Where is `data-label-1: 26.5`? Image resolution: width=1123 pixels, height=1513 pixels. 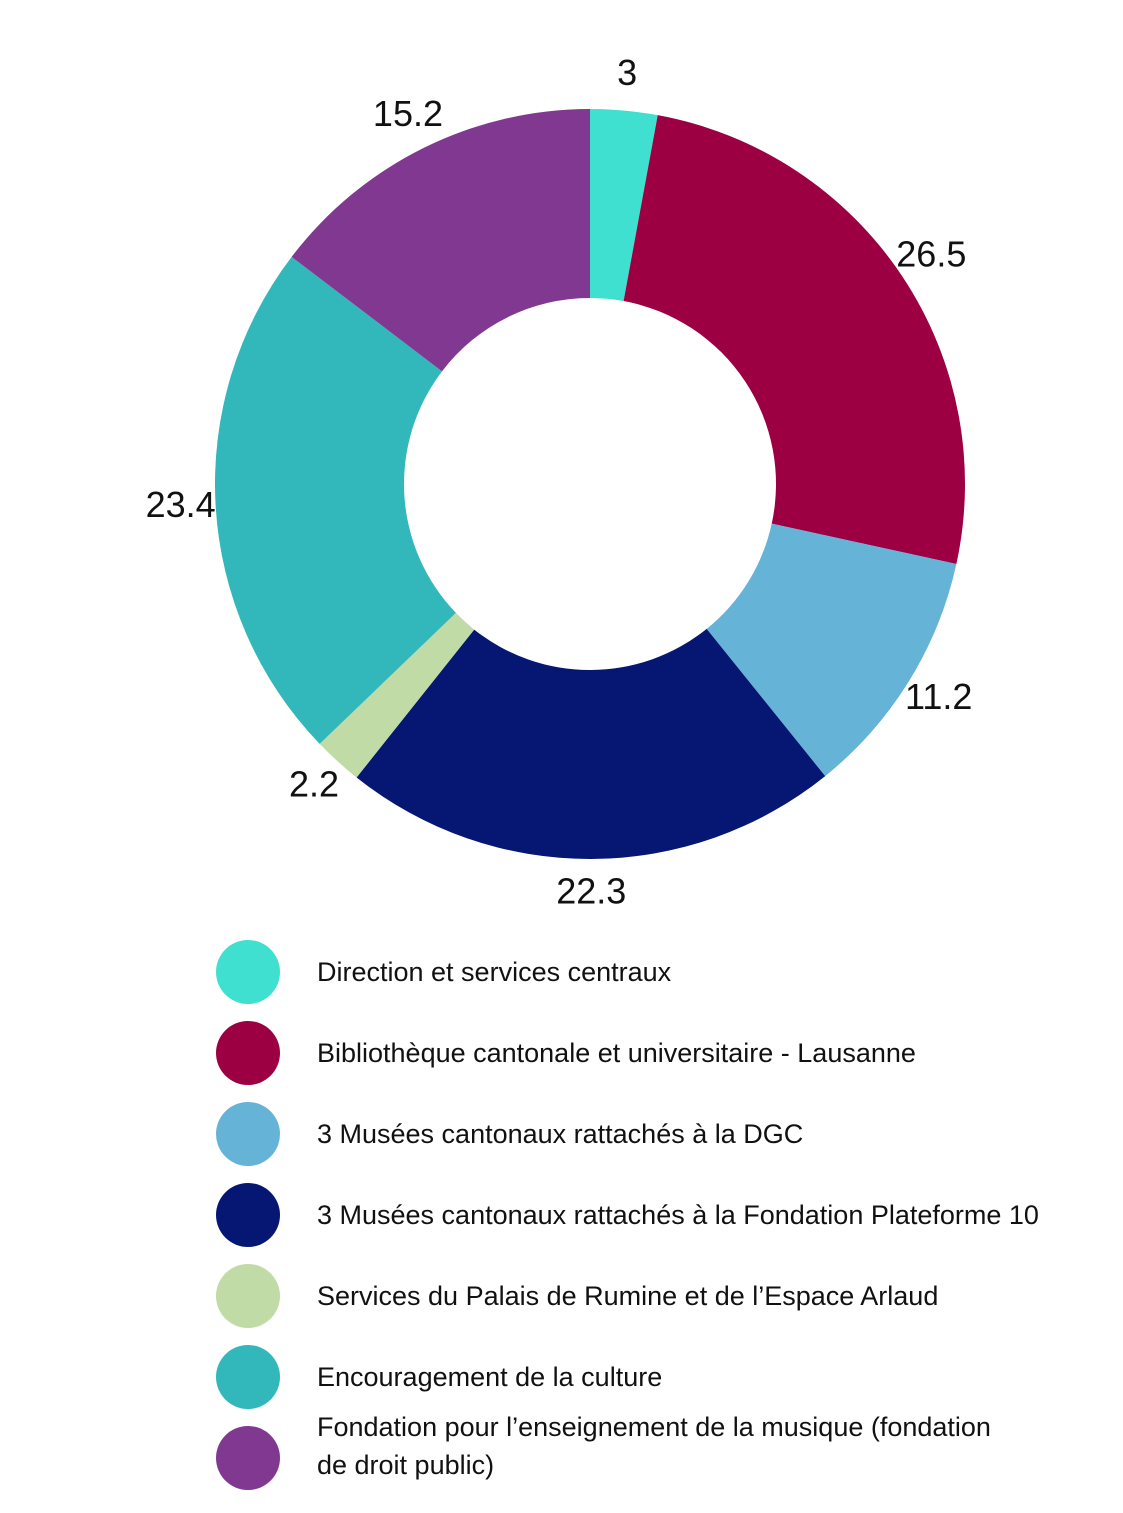
data-label-1: 26.5 is located at coordinates (931, 253).